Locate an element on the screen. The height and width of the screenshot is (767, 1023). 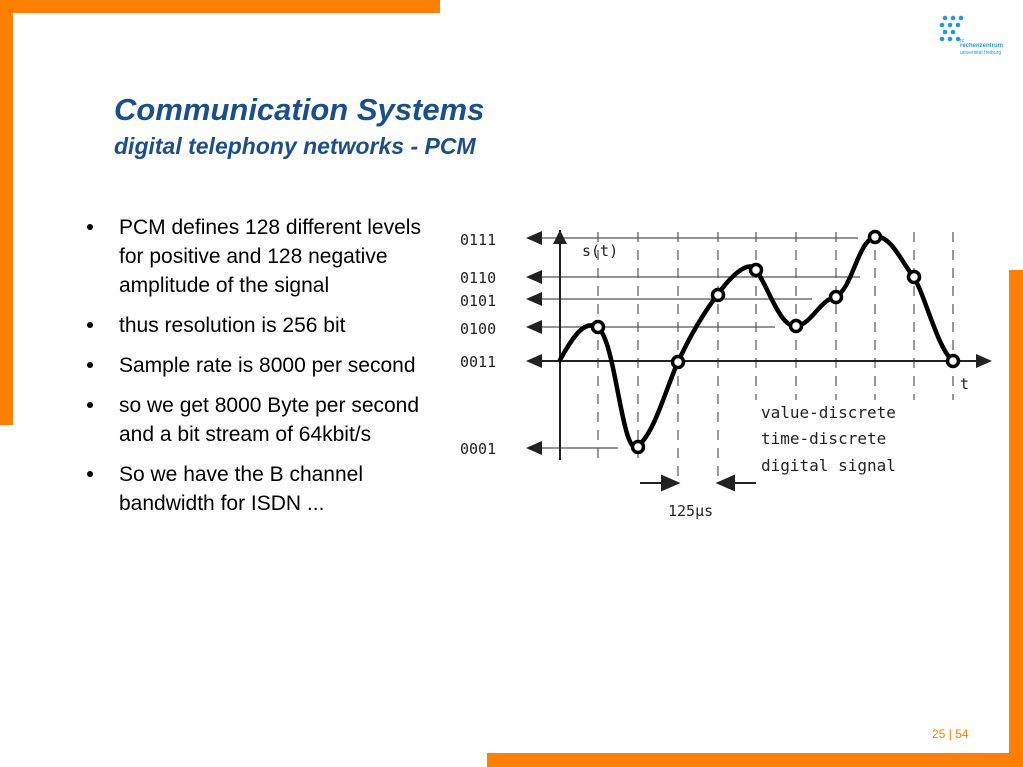
interval-markers is located at coordinates (698, 483).